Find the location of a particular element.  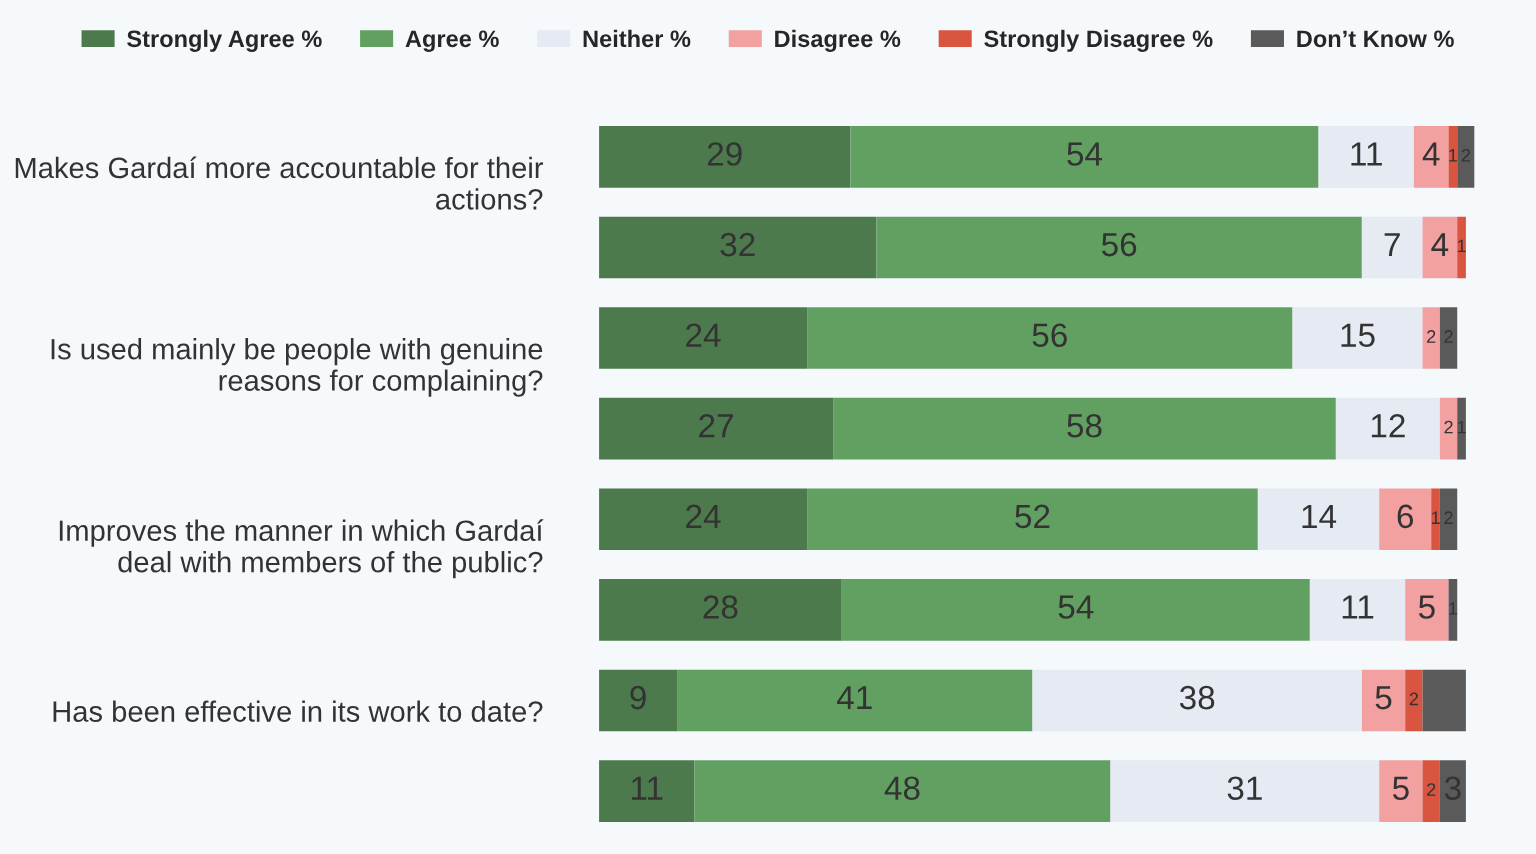

data-label: 28 is located at coordinates (720, 607).